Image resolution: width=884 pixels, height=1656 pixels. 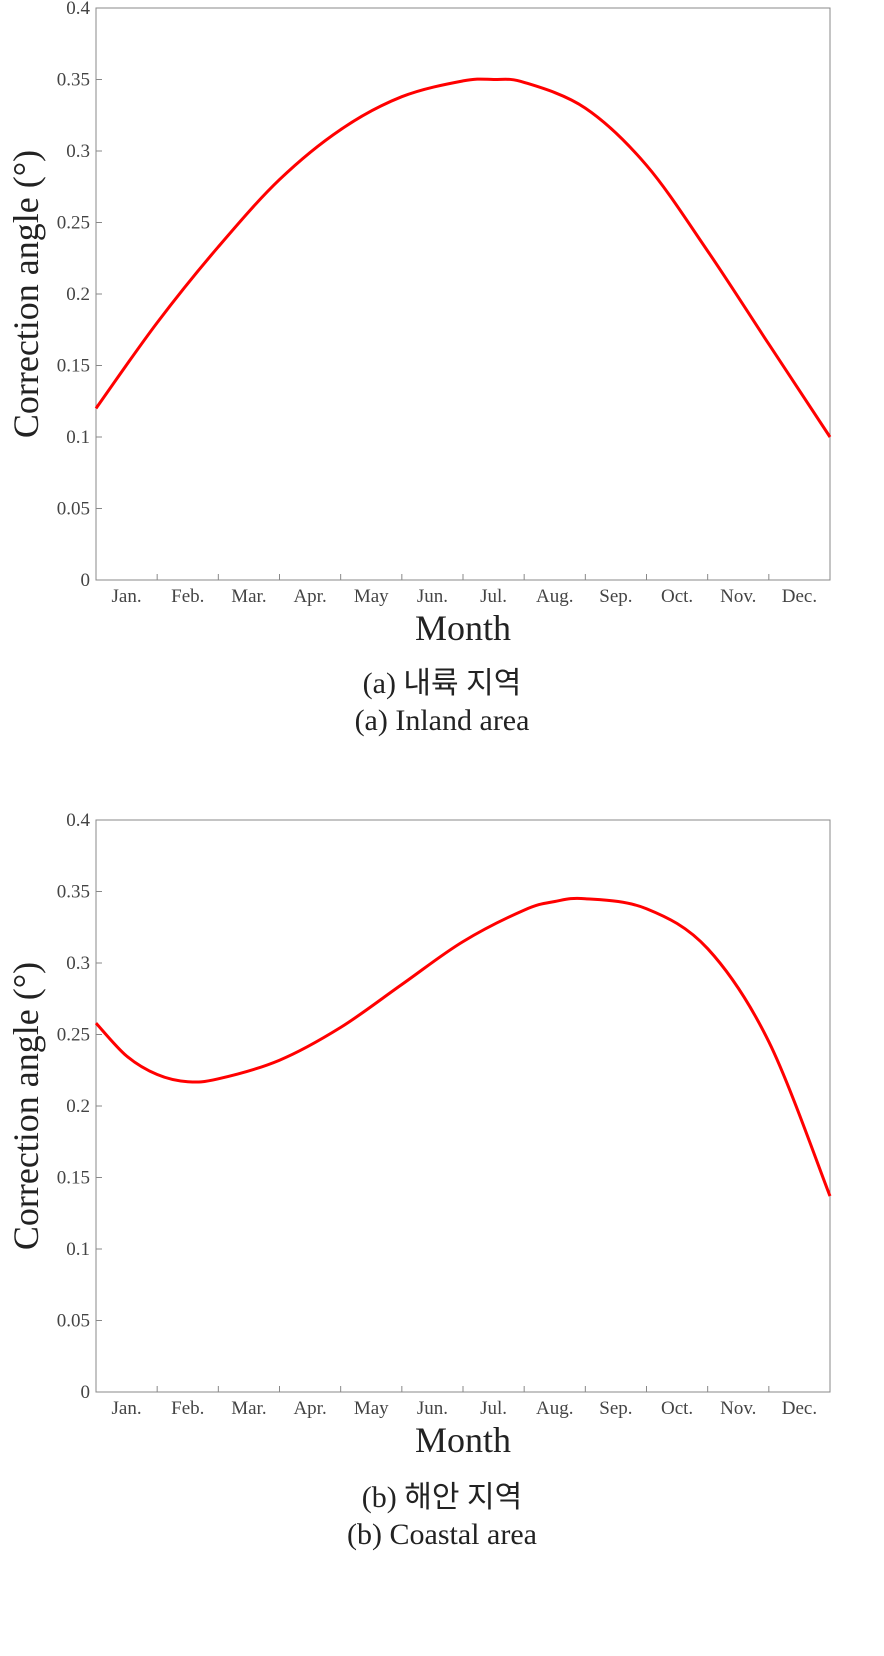 What do you see at coordinates (442, 683) in the screenshot?
I see `caption-inland-korean: (a) 내륙 지역` at bounding box center [442, 683].